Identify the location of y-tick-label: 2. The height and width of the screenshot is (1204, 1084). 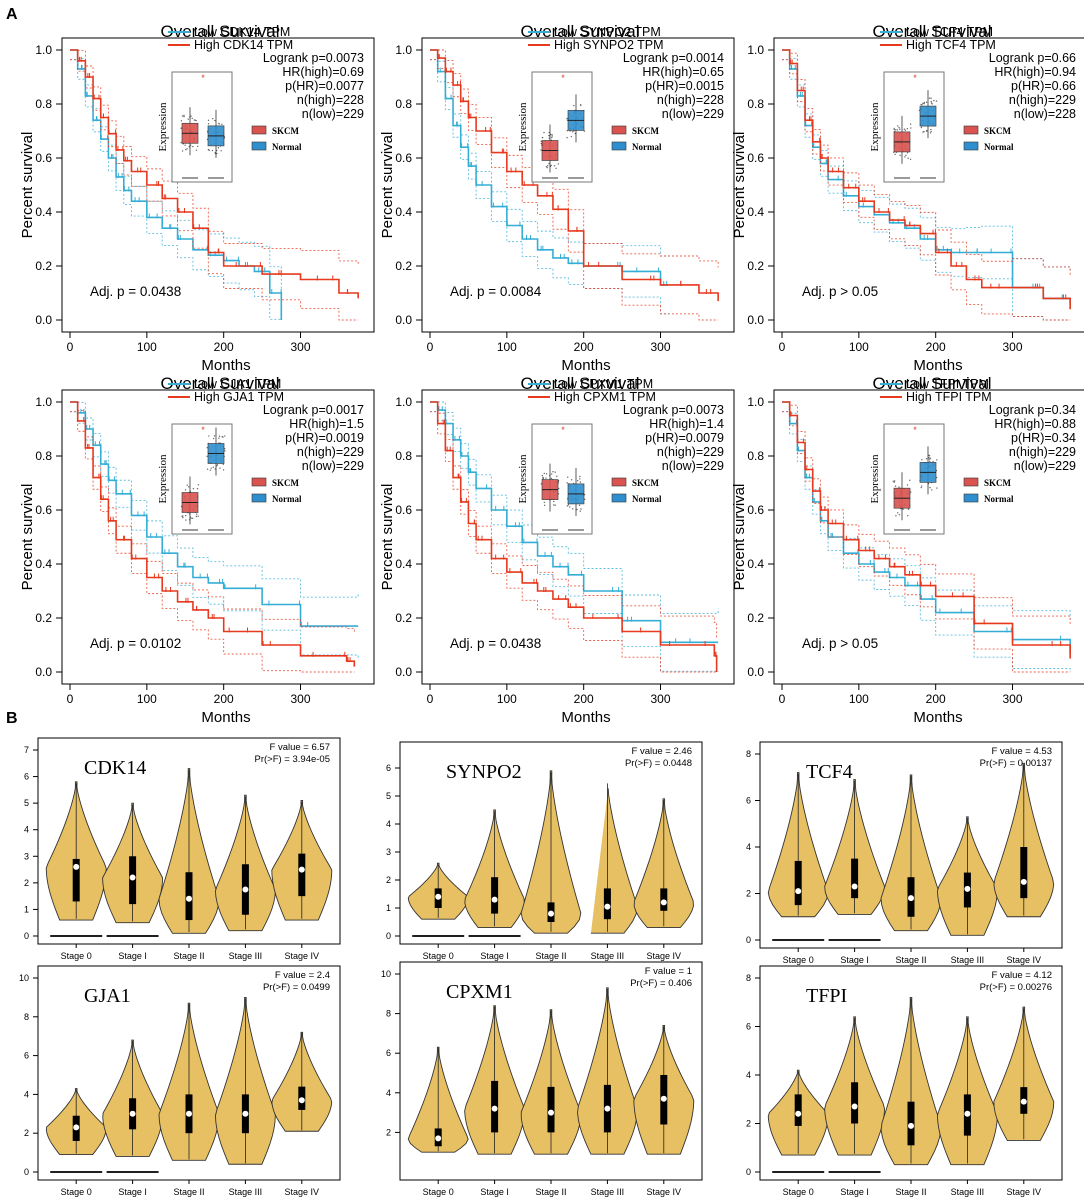
(748, 1124).